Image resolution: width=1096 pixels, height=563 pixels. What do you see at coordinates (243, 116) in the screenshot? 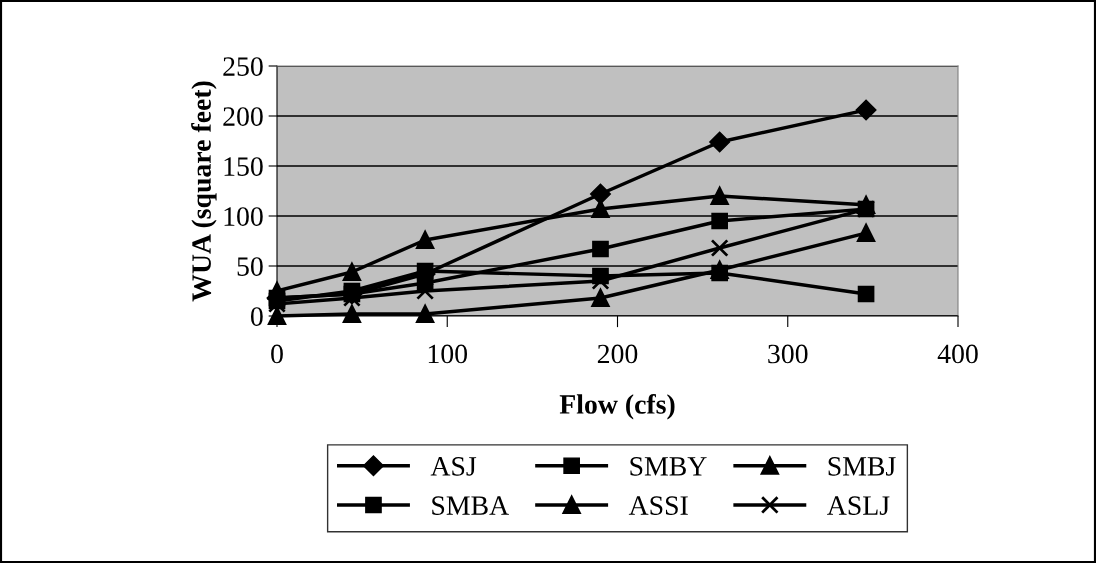
I see `y-tick-label: 200` at bounding box center [243, 116].